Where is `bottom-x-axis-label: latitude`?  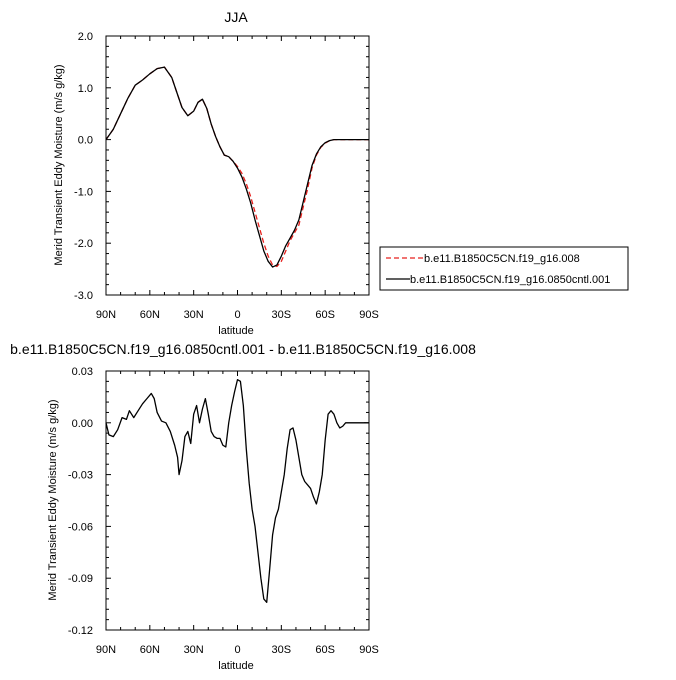
bottom-x-axis-label: latitude is located at coordinates (235, 666).